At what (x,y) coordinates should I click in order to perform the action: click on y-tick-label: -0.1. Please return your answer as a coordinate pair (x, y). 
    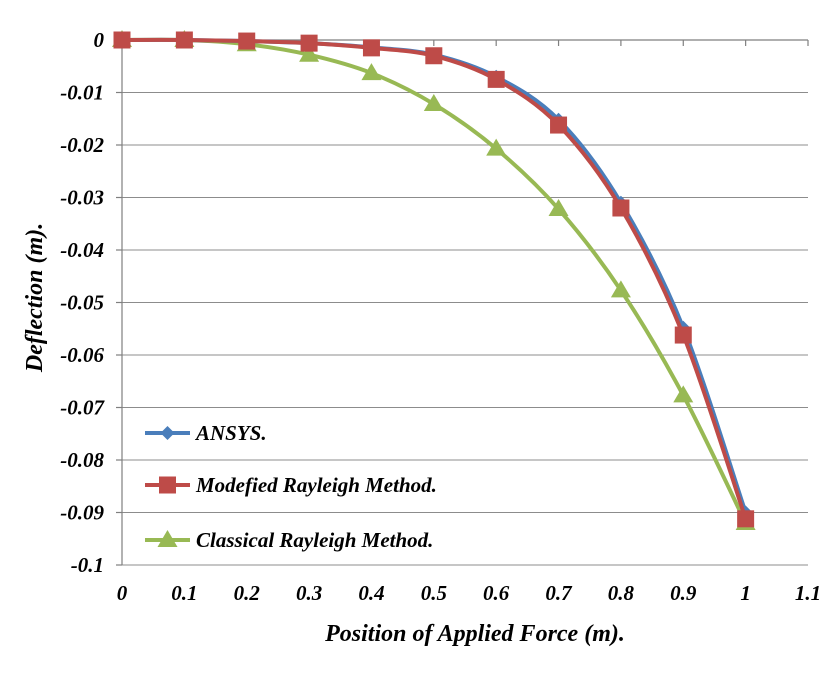
    Looking at the image, I should click on (87, 565).